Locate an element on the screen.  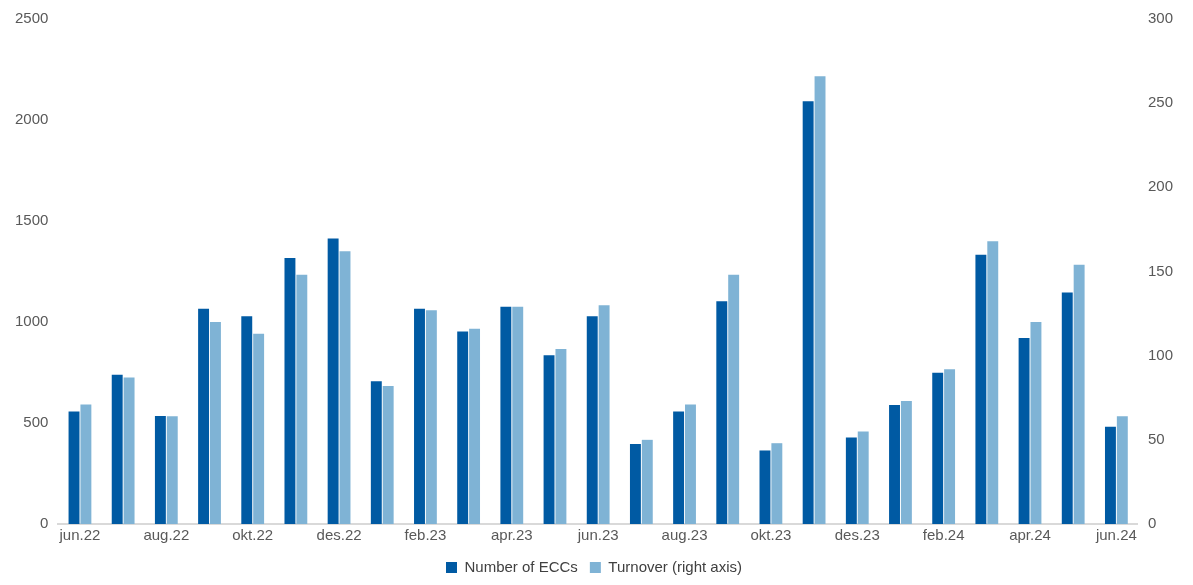
x-tick-label: jun.22 is located at coordinates (79, 535).